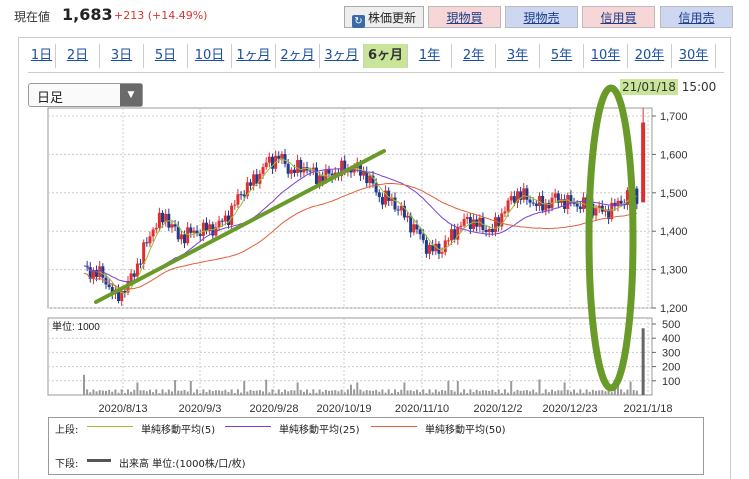 The width and height of the screenshot is (749, 479). What do you see at coordinates (474, 56) in the screenshot?
I see `range-tab-10: 2年` at bounding box center [474, 56].